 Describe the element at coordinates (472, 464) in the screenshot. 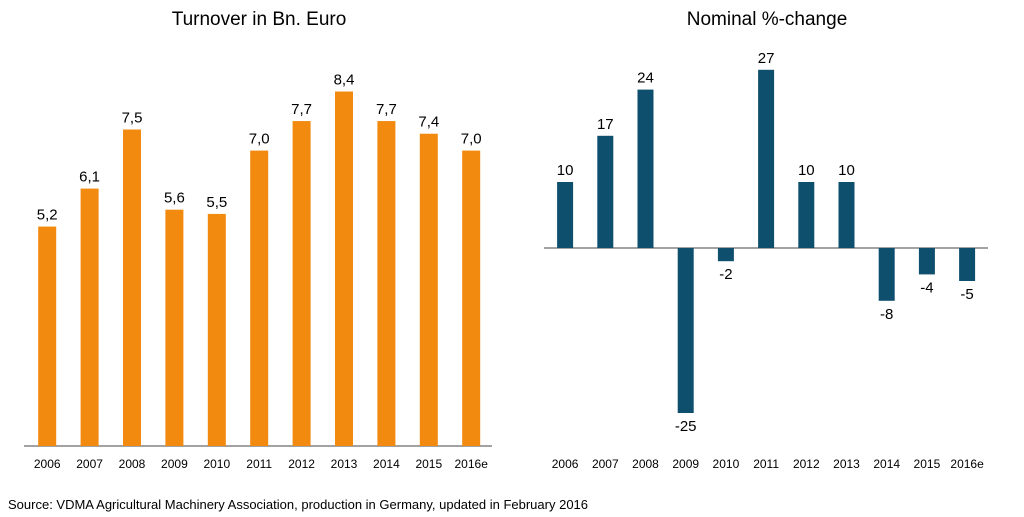

I see `turnover-x-tick-label: 2016e` at that location.